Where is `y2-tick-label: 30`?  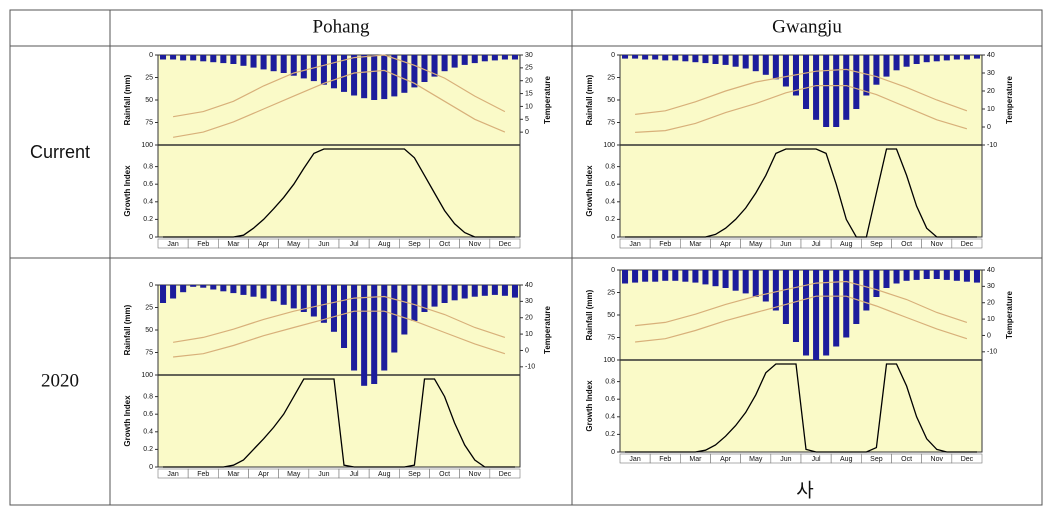
y2-tick-label: 30 is located at coordinates (529, 301).